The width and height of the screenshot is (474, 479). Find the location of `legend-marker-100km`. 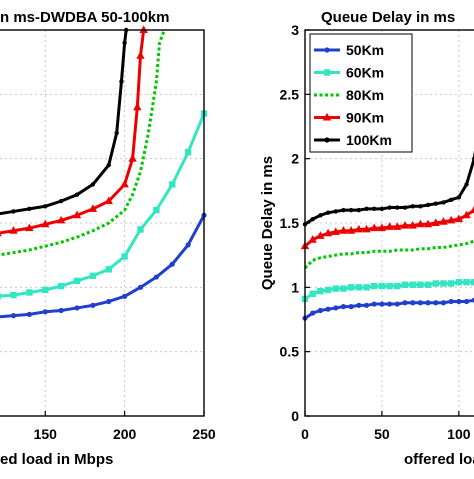

legend-marker-100km is located at coordinates (326, 139).